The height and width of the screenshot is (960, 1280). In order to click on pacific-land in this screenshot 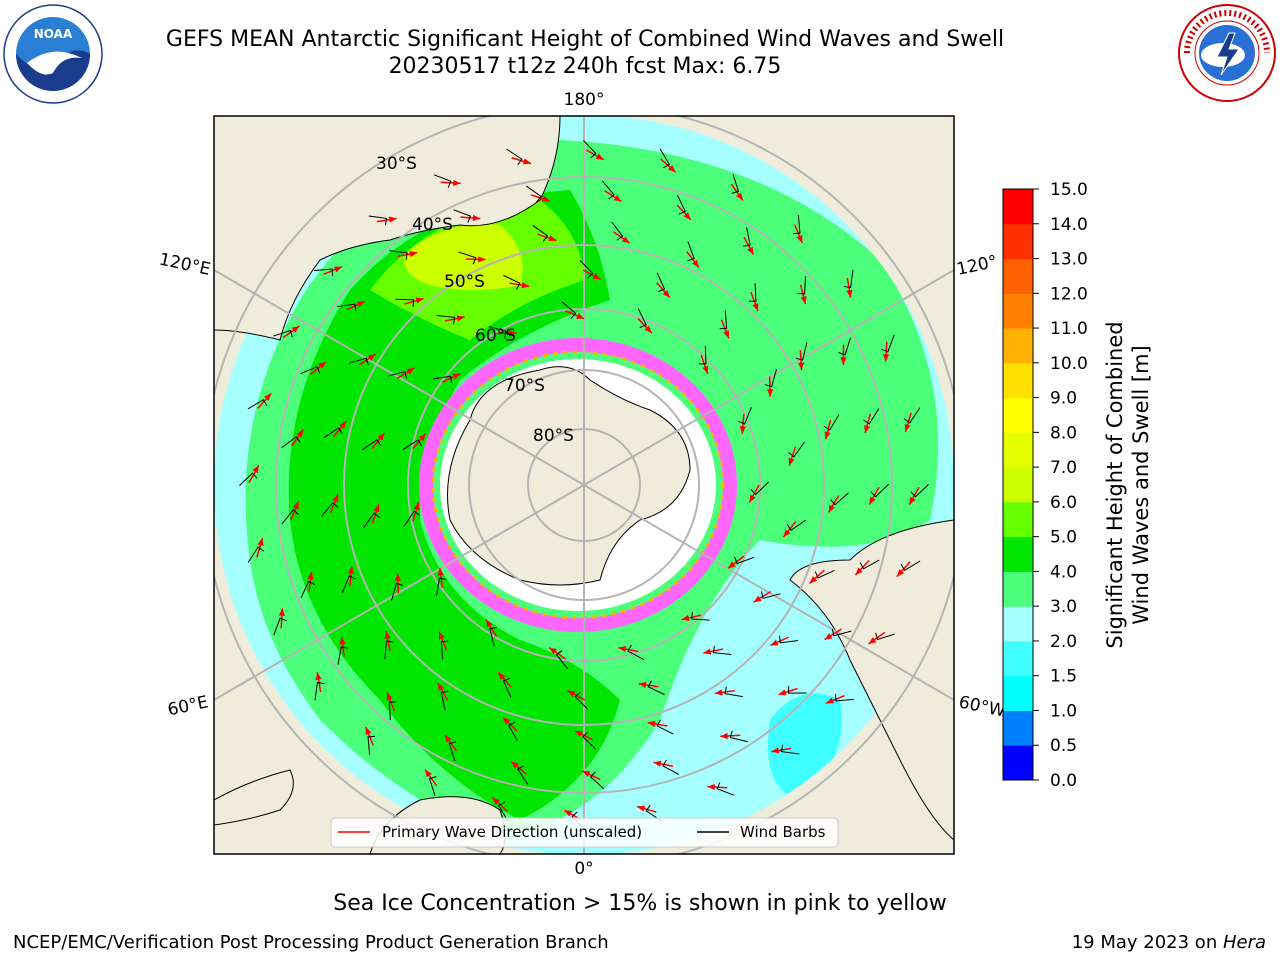, I will do `click(795, 143)`.